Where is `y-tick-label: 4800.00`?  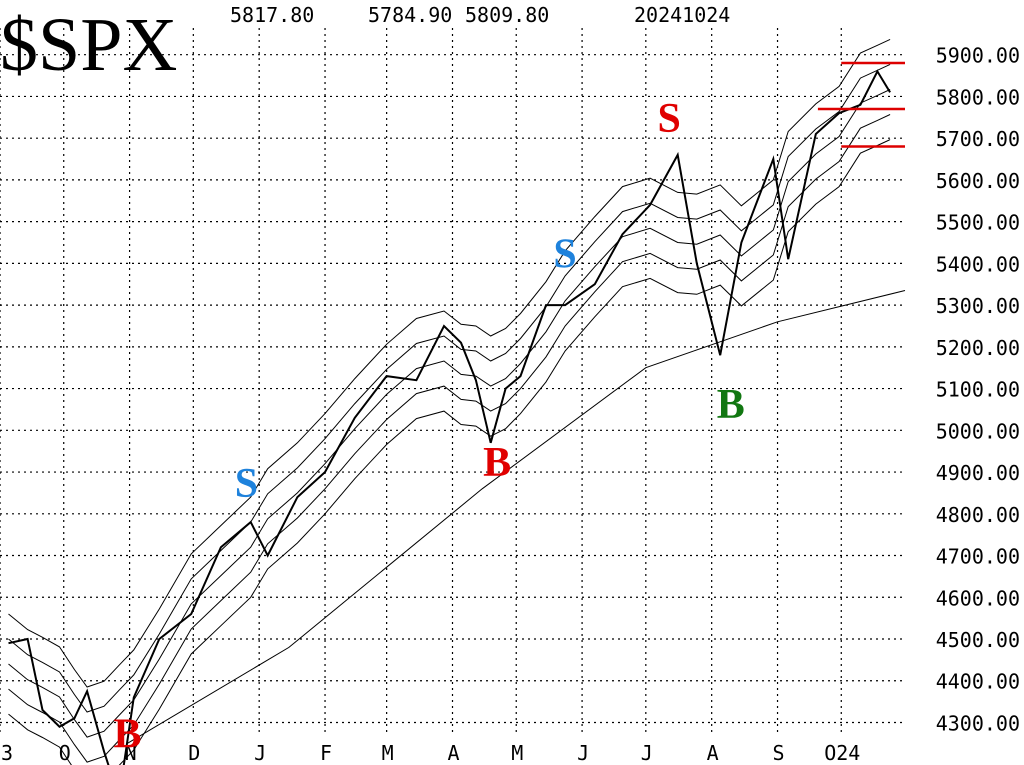
y-tick-label: 4800.00 is located at coordinates (978, 515).